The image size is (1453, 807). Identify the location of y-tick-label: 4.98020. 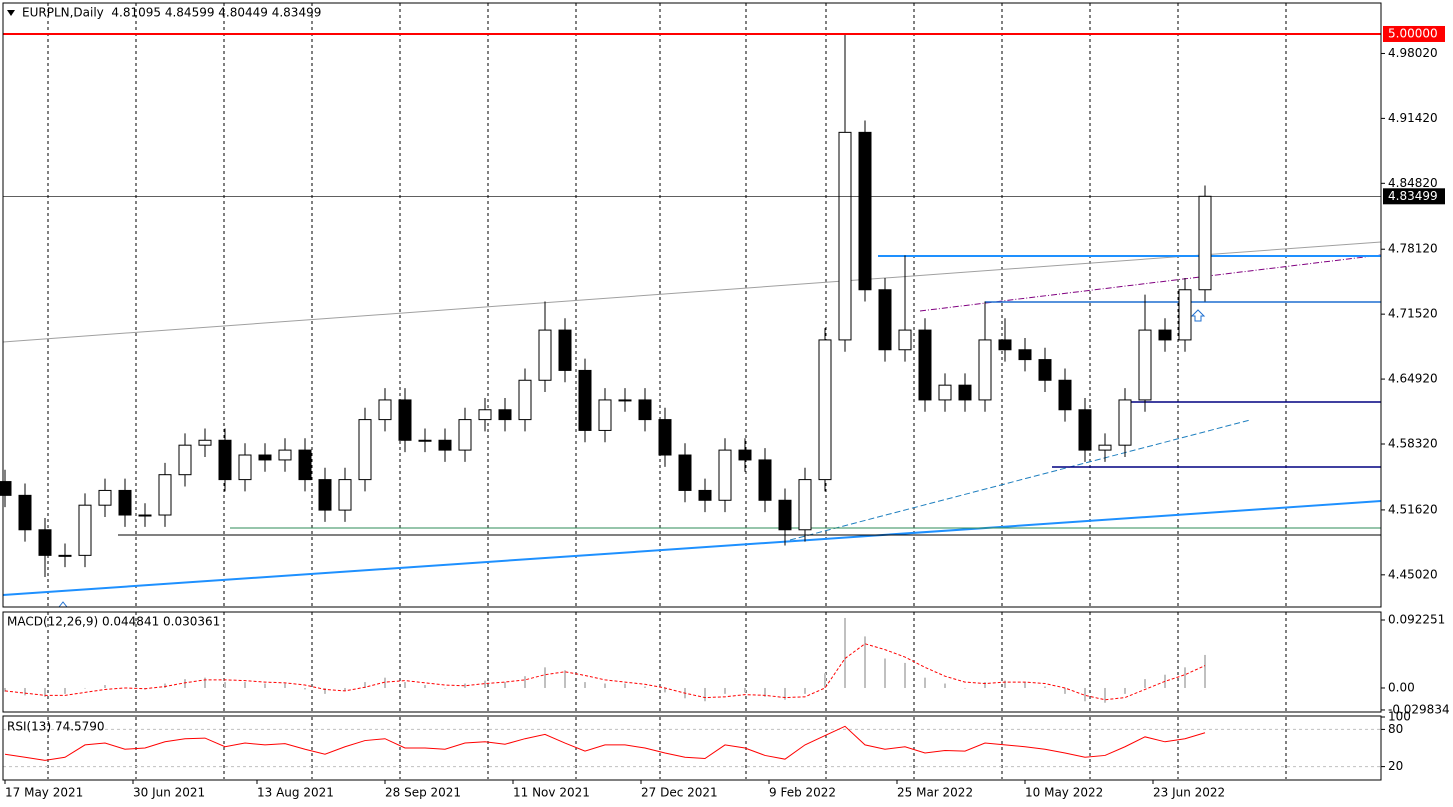
(1413, 53).